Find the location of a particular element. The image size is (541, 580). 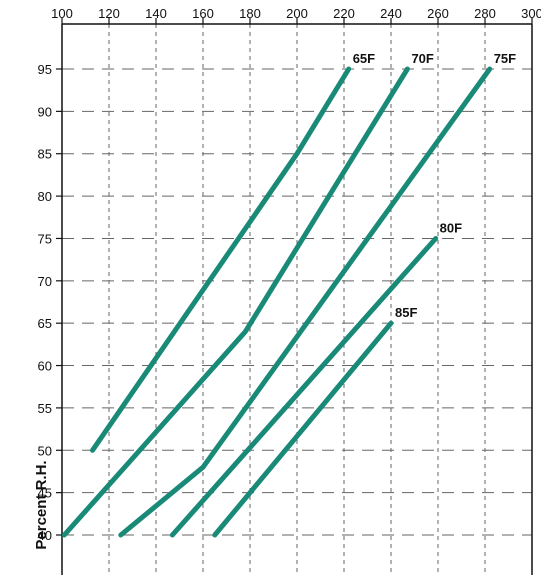

y-tick-label: 75 is located at coordinates (45, 238).